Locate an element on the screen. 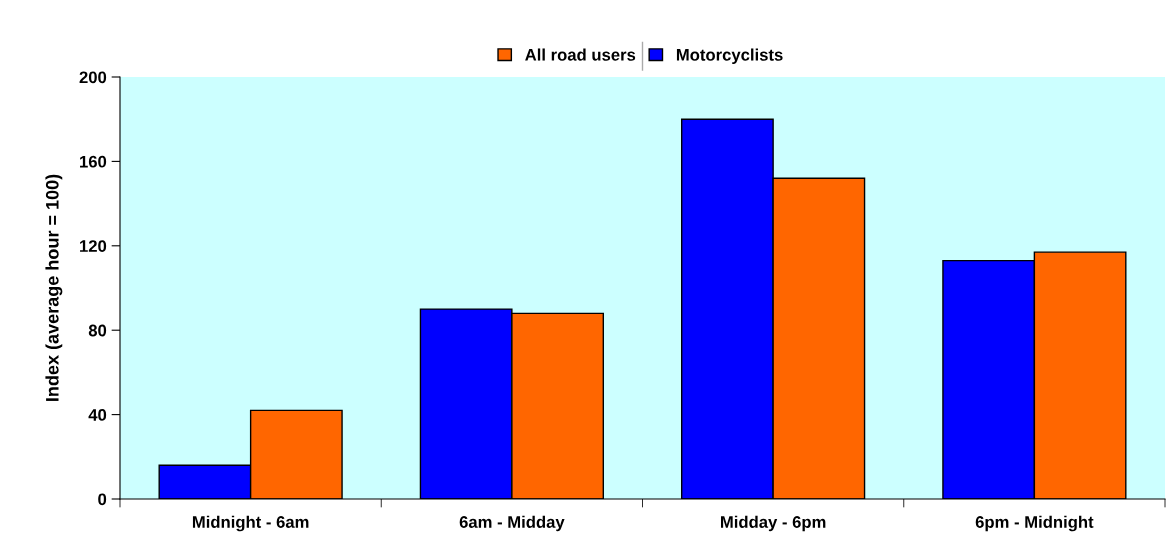 This screenshot has height=549, width=1176. x-tick-label: 6pm - Midnight is located at coordinates (1034, 523).